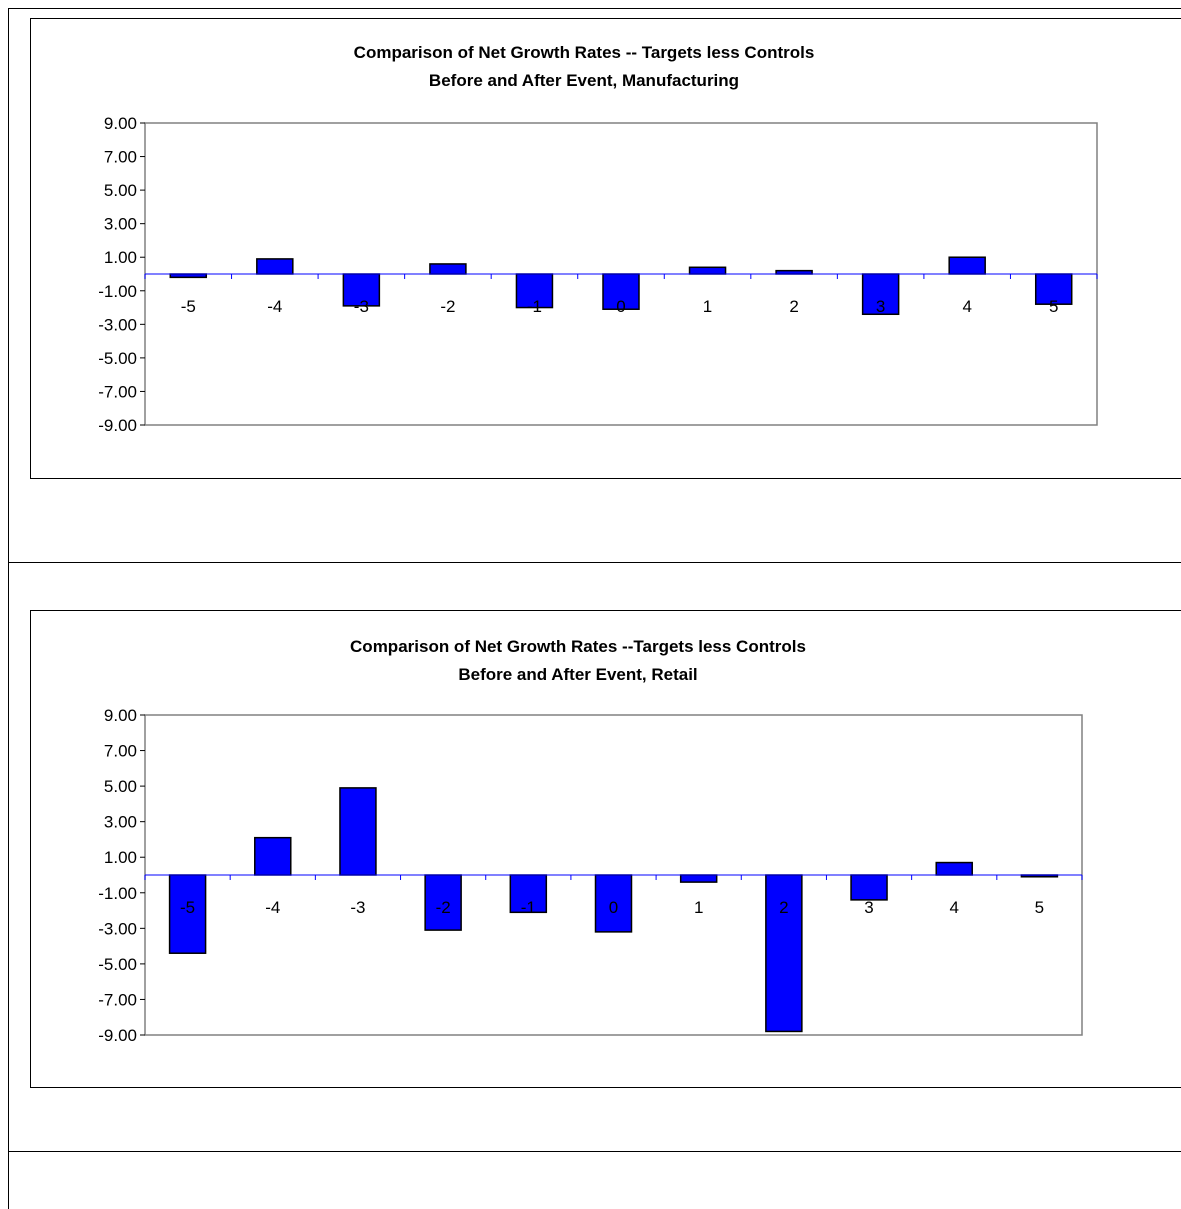  I want to click on chart-subtitle: Before and After Event, Manufacturing, so click(584, 80).